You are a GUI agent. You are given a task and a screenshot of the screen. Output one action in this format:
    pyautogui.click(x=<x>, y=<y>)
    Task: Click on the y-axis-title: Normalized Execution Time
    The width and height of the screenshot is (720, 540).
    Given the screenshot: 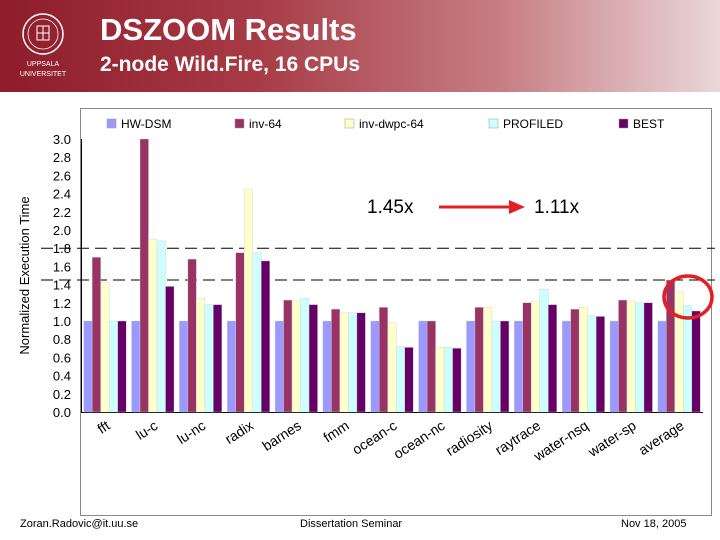 What is the action you would take?
    pyautogui.click(x=24, y=275)
    